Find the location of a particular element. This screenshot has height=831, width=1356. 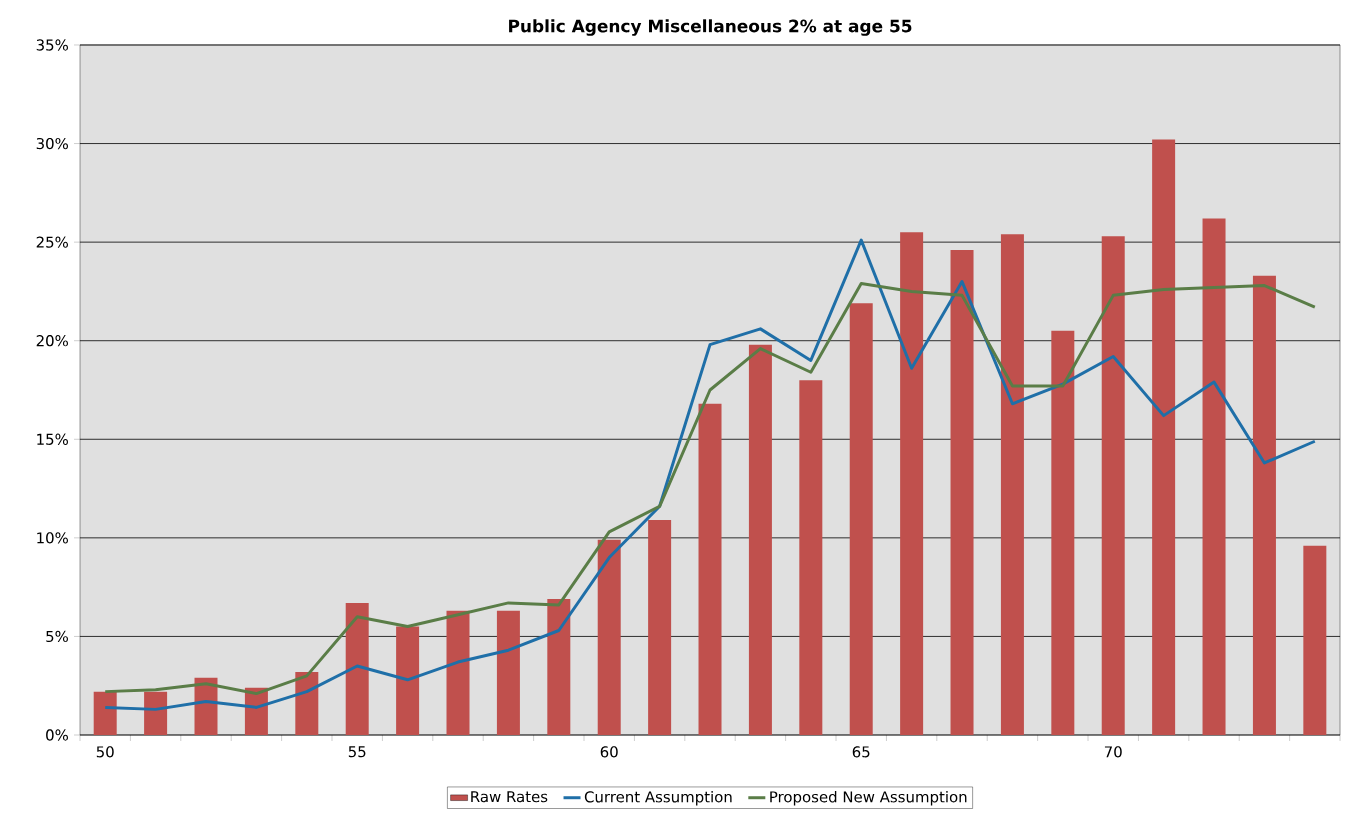

y-tick-label: 15% is located at coordinates (52, 439).